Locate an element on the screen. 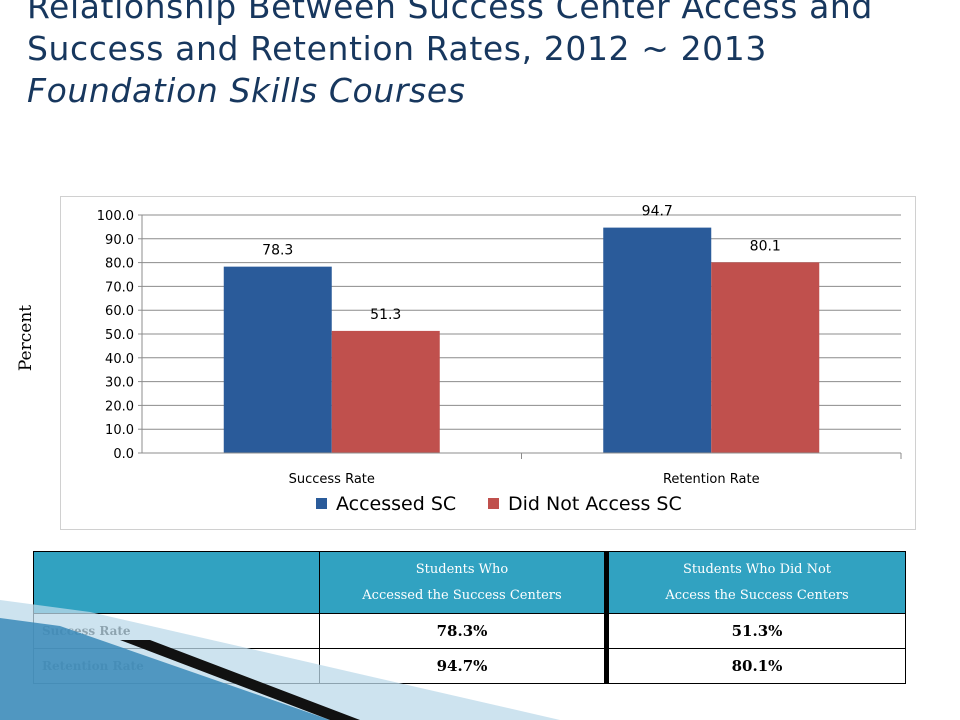 This screenshot has height=720, width=960. y-tick-label: 0.0 is located at coordinates (123, 454).